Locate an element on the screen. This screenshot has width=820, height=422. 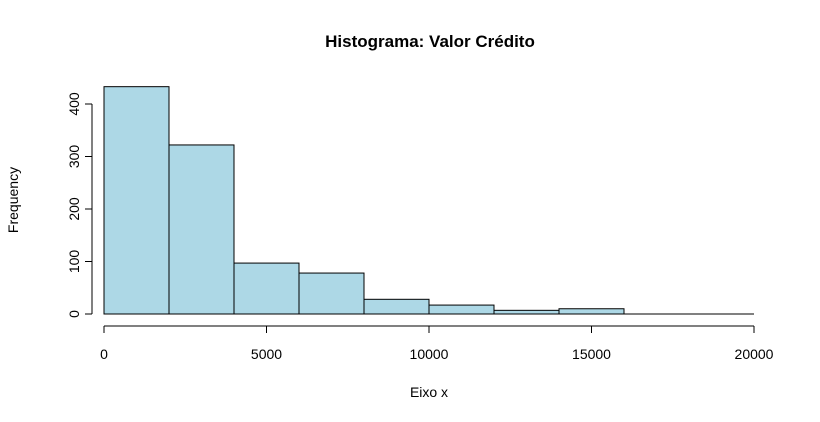
x-tick-label-2: 10000 is located at coordinates (429, 354).